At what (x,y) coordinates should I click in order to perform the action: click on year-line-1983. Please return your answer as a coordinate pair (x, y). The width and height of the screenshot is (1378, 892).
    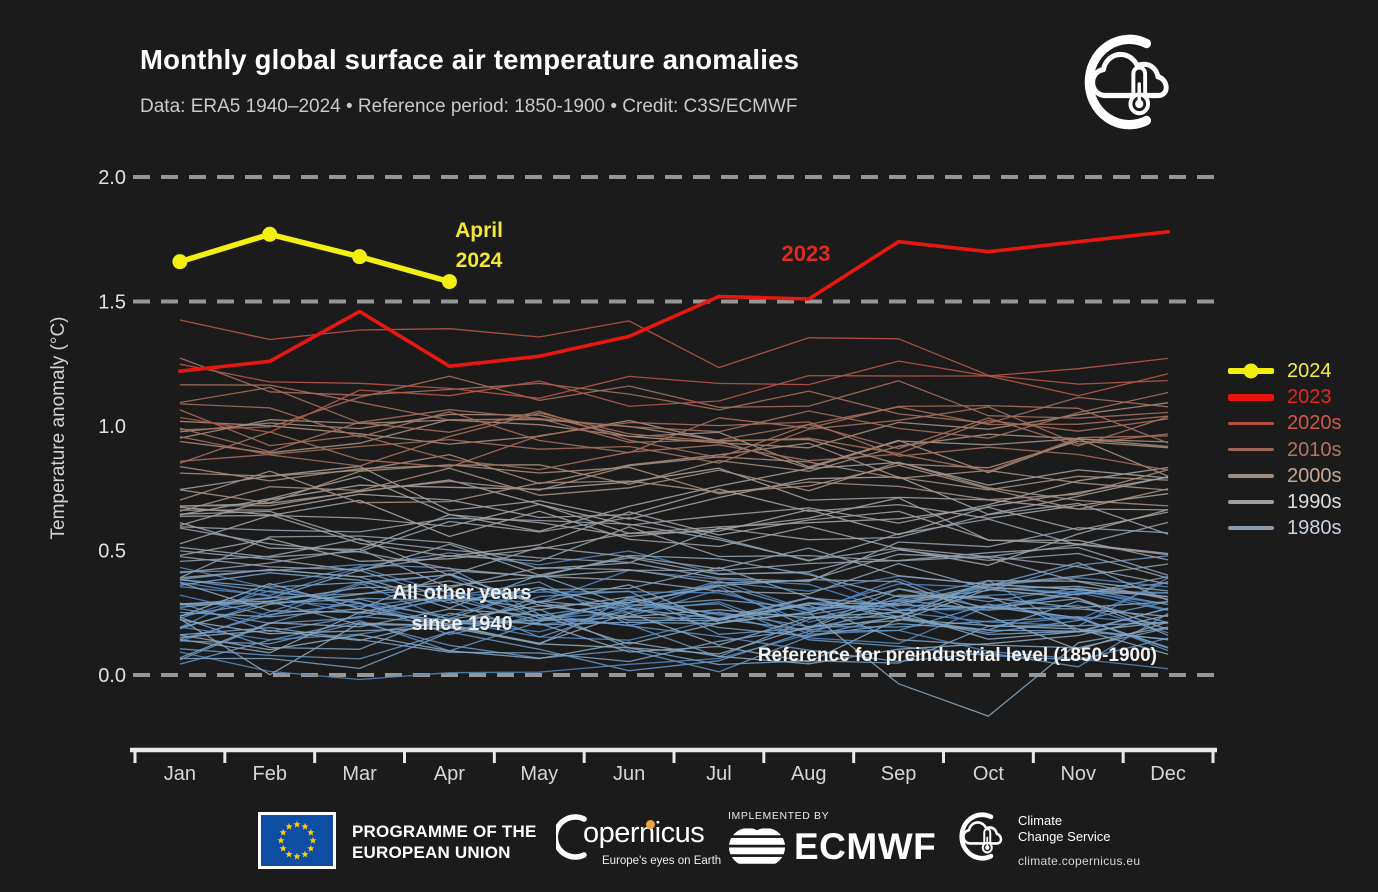
    Looking at the image, I should click on (674, 539).